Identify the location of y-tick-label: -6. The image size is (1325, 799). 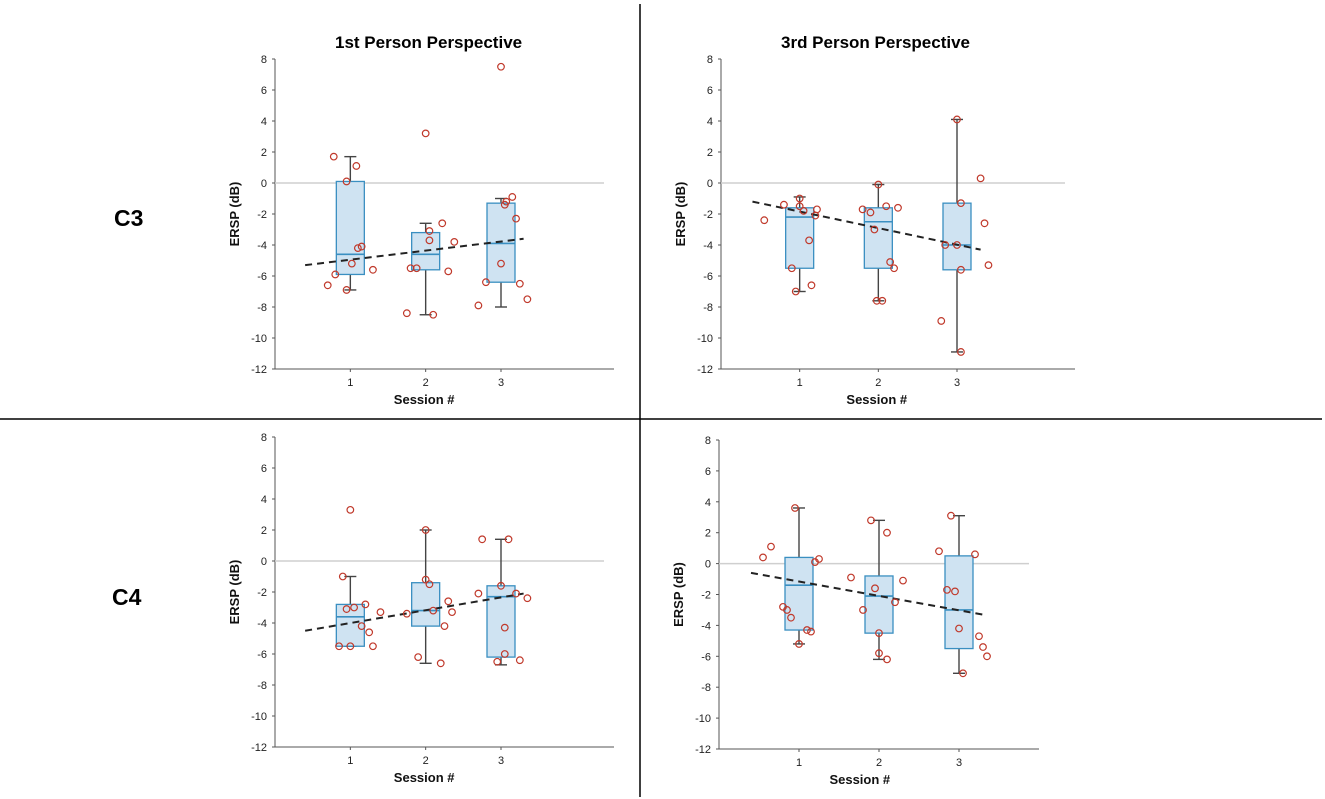
(708, 277).